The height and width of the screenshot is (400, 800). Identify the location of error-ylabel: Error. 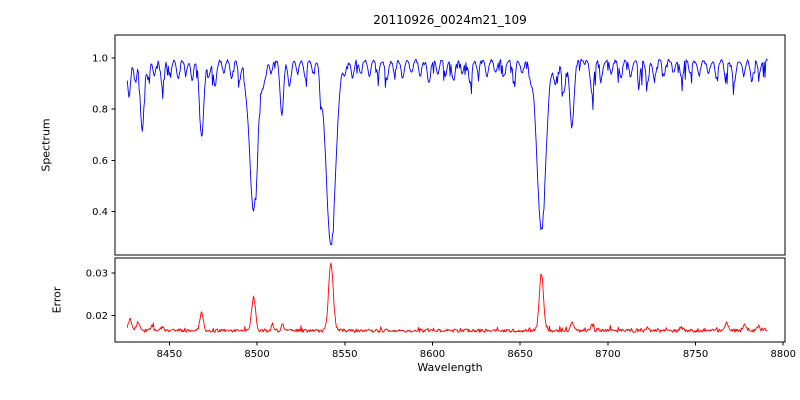
(57, 300).